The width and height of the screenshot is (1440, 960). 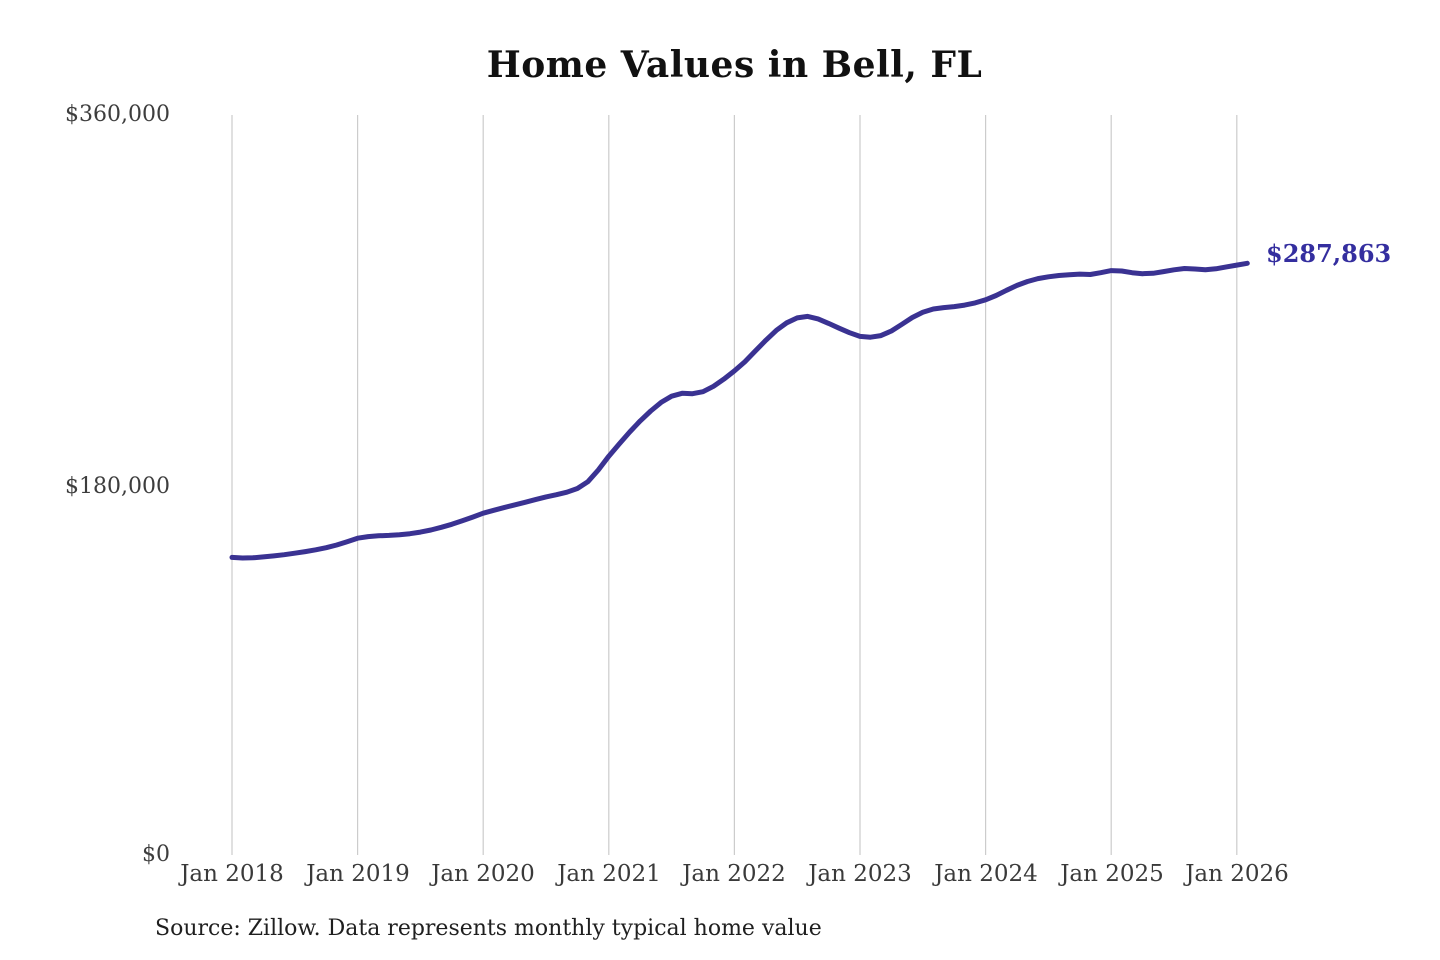 What do you see at coordinates (156, 854) in the screenshot?
I see `y-tick-label-0: $0` at bounding box center [156, 854].